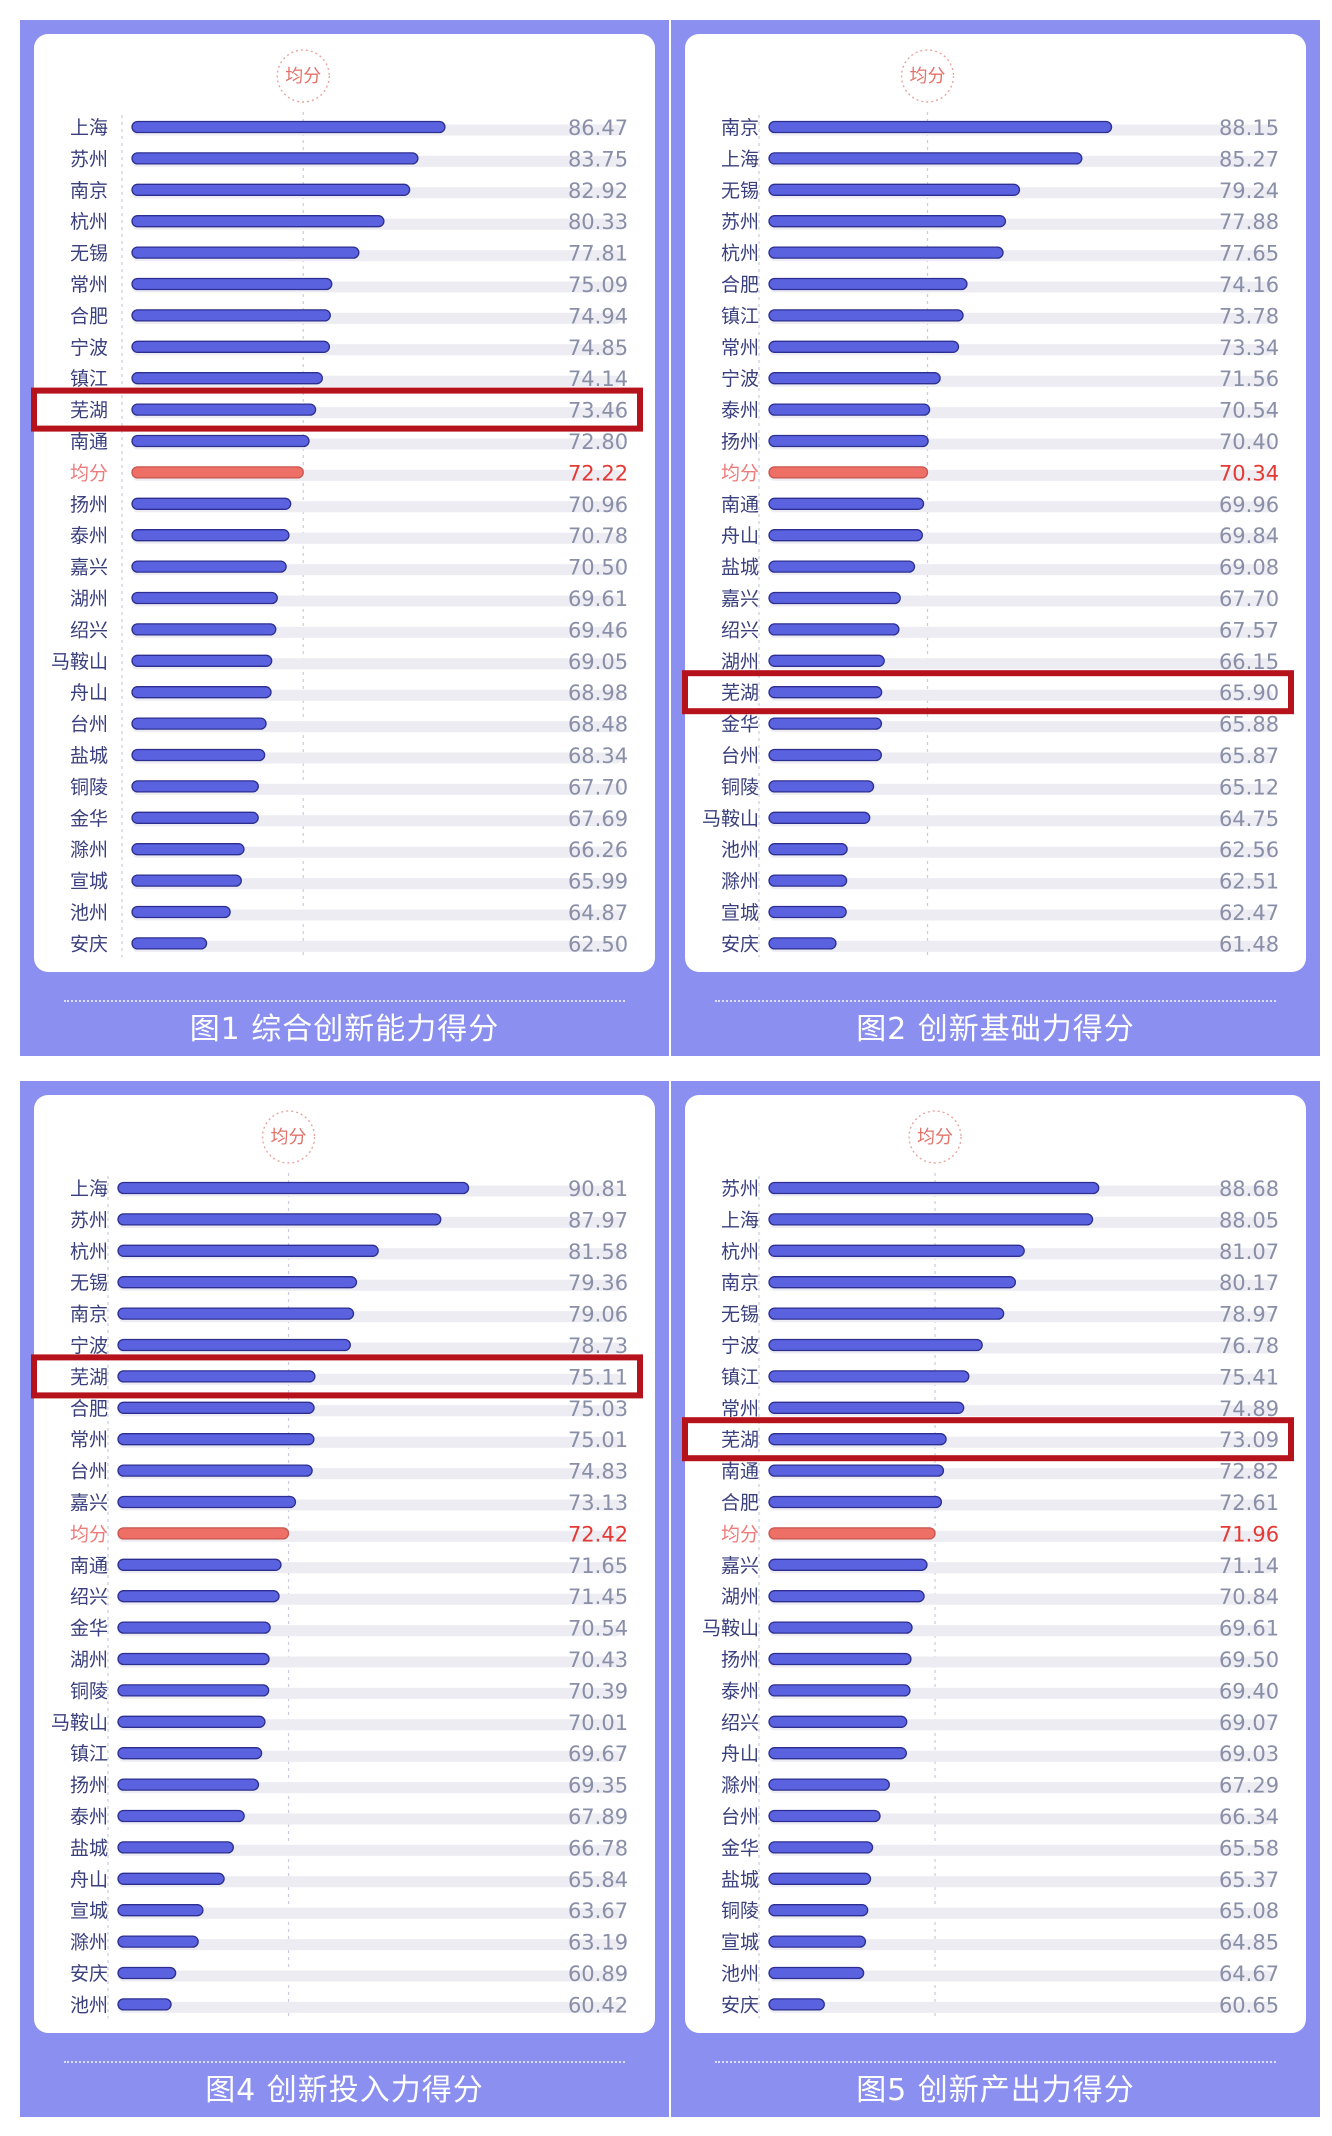 The width and height of the screenshot is (1332, 2136). I want to click on value-label: 69.05, so click(598, 662).